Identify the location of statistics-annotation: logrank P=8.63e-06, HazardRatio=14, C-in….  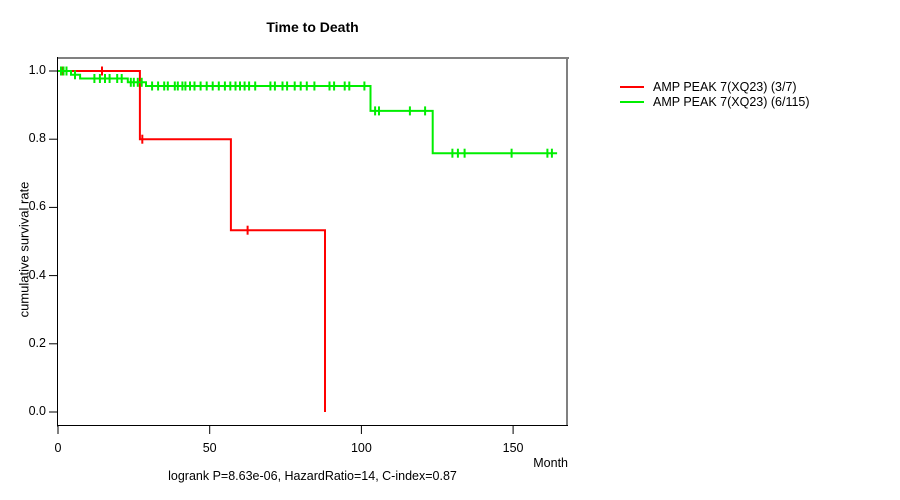
(312, 476).